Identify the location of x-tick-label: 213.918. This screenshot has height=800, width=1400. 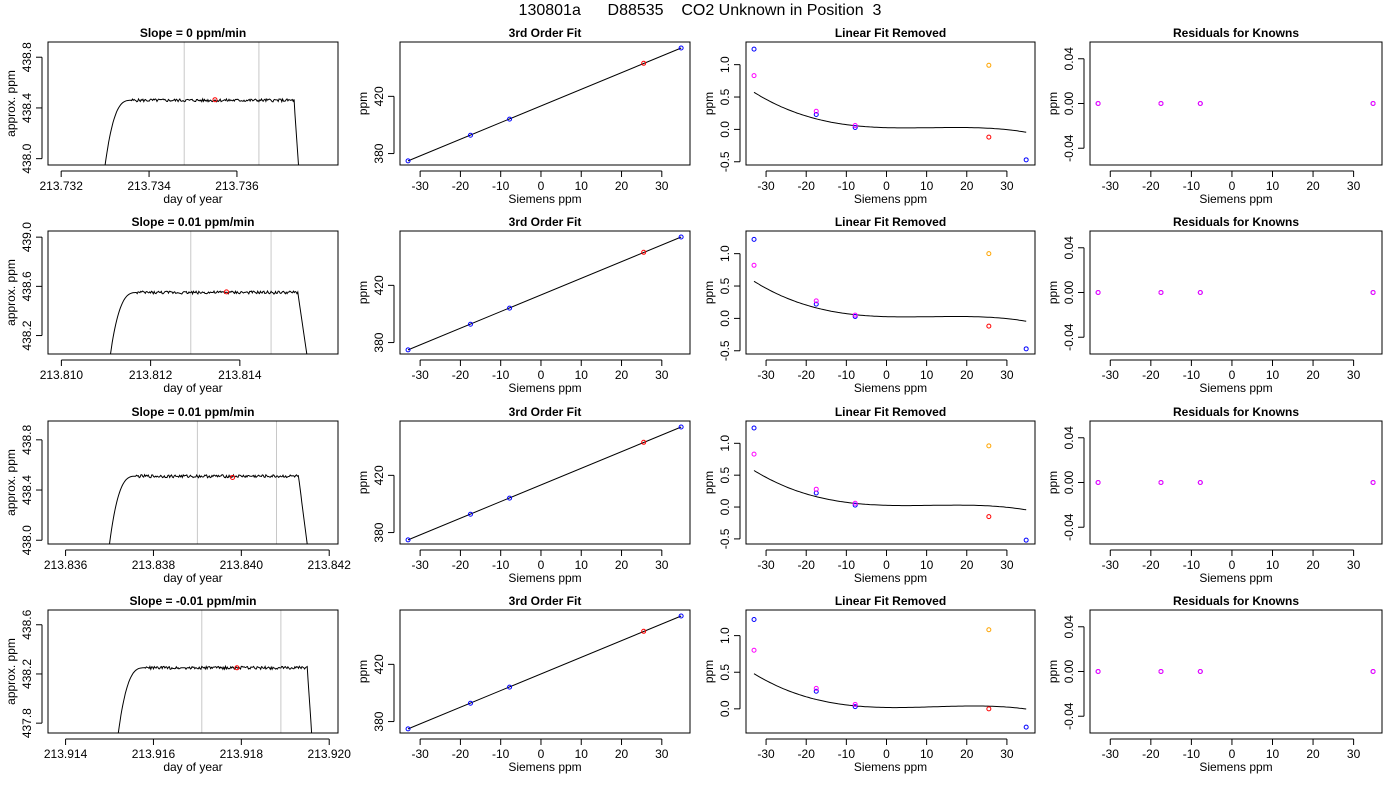
(242, 754).